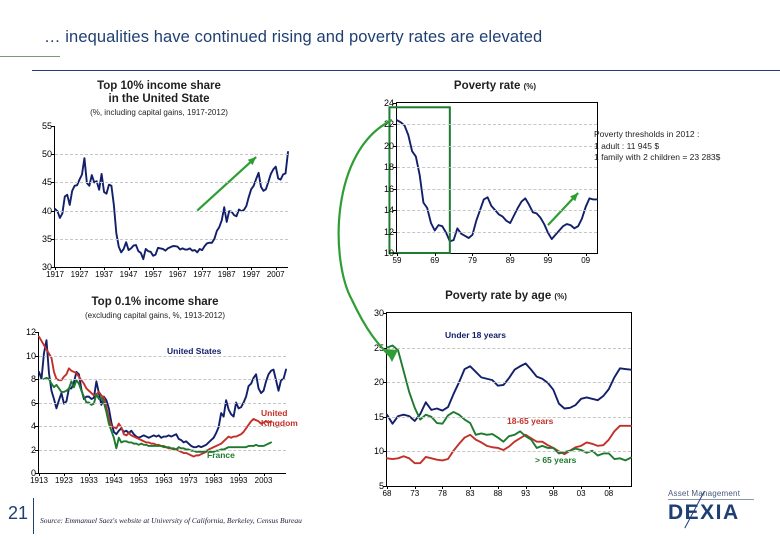 This screenshot has height=540, width=780. What do you see at coordinates (163, 480) in the screenshot?
I see `x-axis-label: 1963` at bounding box center [163, 480].